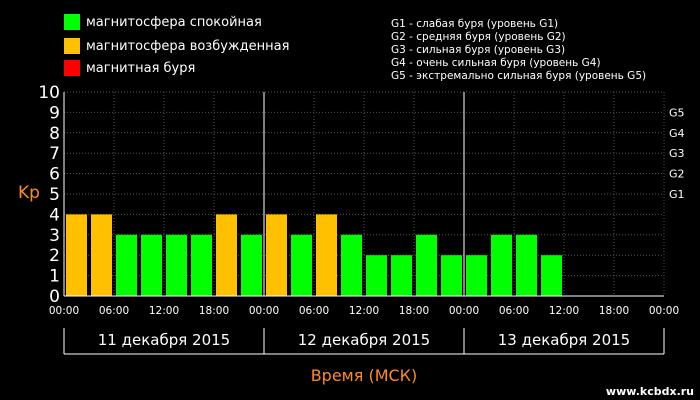 This screenshot has width=700, height=400. I want to click on g-tick-label: G5, so click(677, 112).